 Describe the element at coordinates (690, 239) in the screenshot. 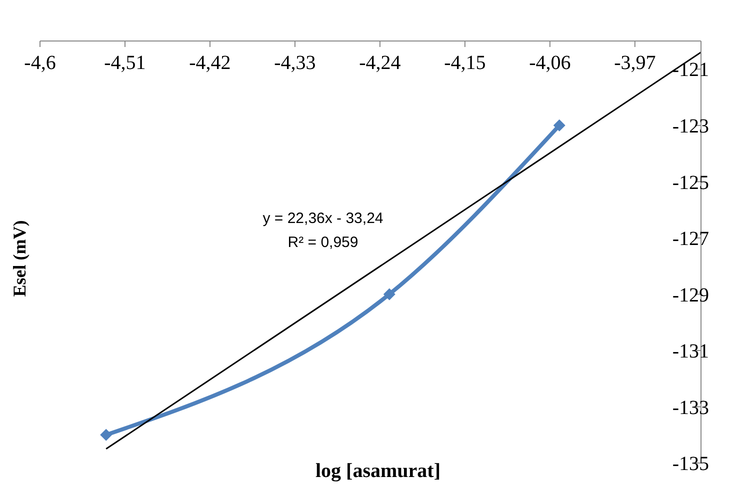

I see `y-tick-label: -127` at that location.